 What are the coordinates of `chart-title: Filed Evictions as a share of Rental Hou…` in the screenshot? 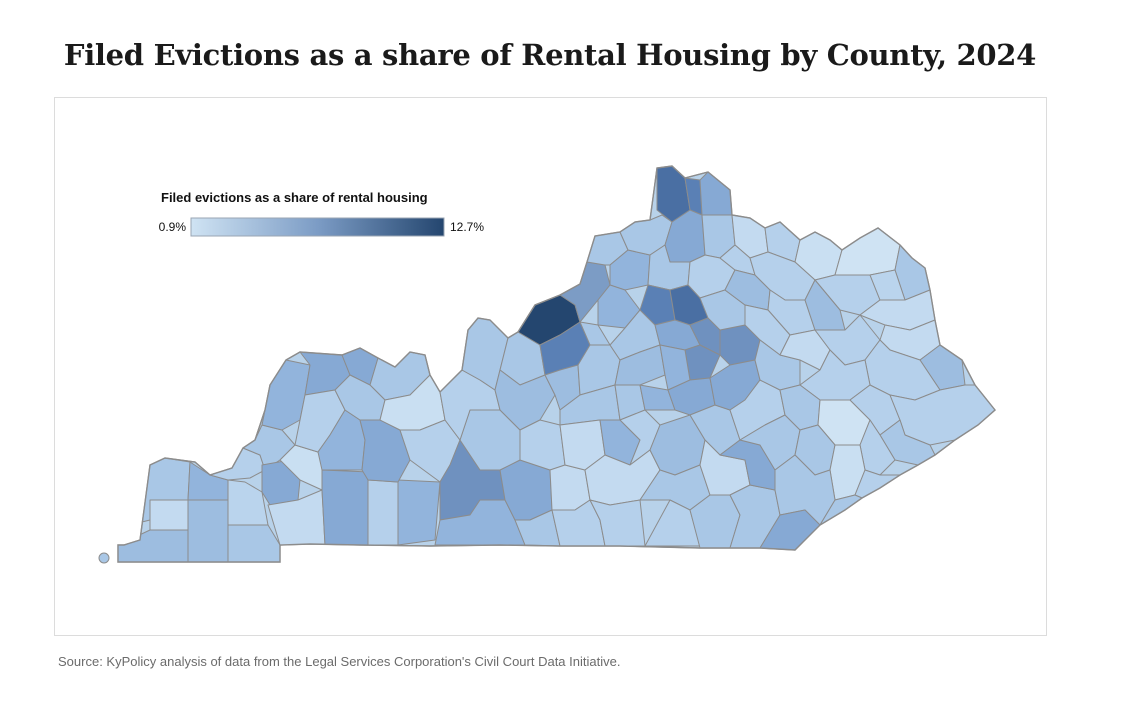 It's located at (550, 55).